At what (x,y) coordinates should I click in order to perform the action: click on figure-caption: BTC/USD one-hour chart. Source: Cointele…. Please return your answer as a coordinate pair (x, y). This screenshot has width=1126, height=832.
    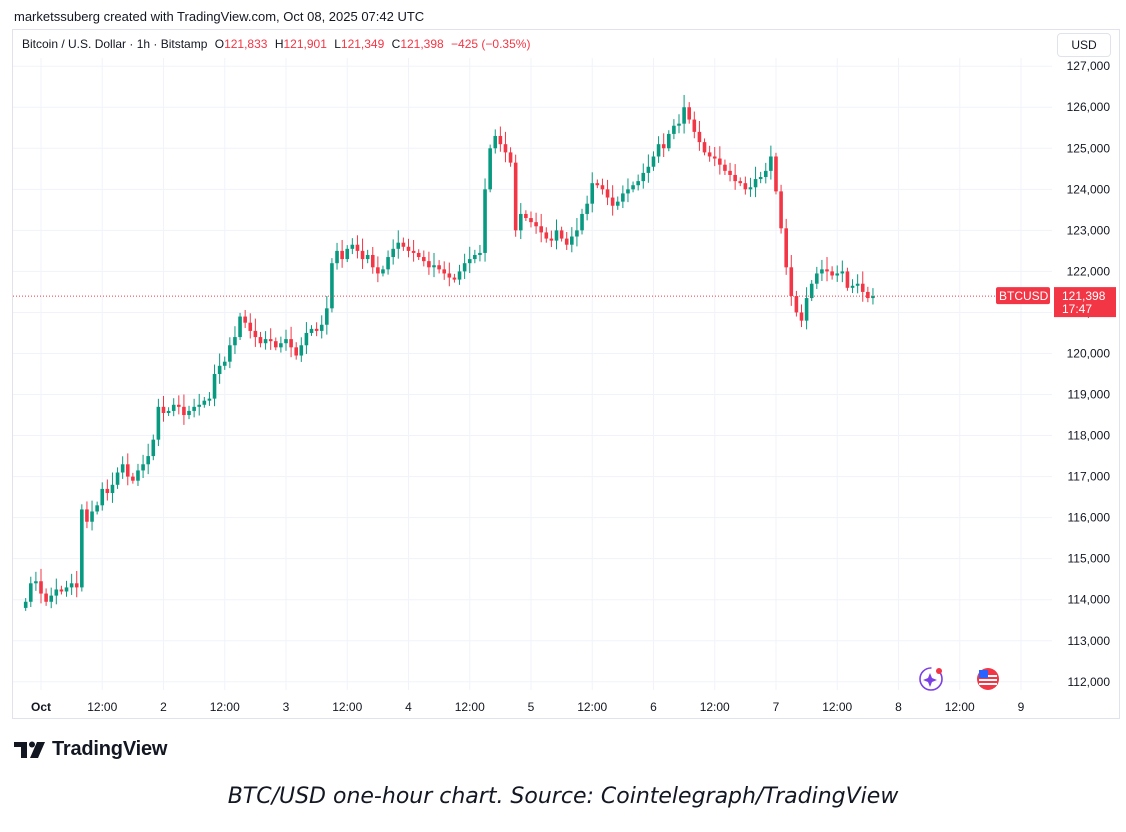
    Looking at the image, I should click on (563, 796).